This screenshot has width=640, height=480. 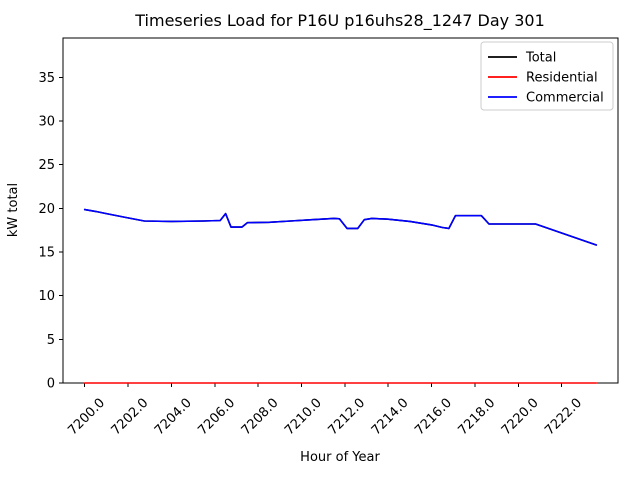 I want to click on x-tick-label: 7218.0, so click(x=477, y=417).